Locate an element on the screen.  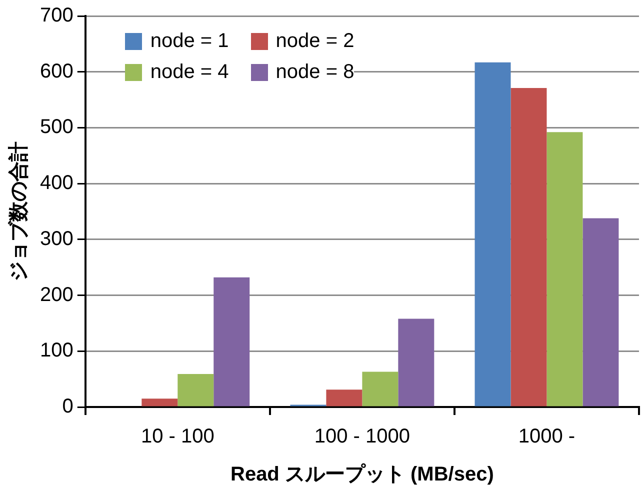
legend-label: node = 2 is located at coordinates (315, 41).